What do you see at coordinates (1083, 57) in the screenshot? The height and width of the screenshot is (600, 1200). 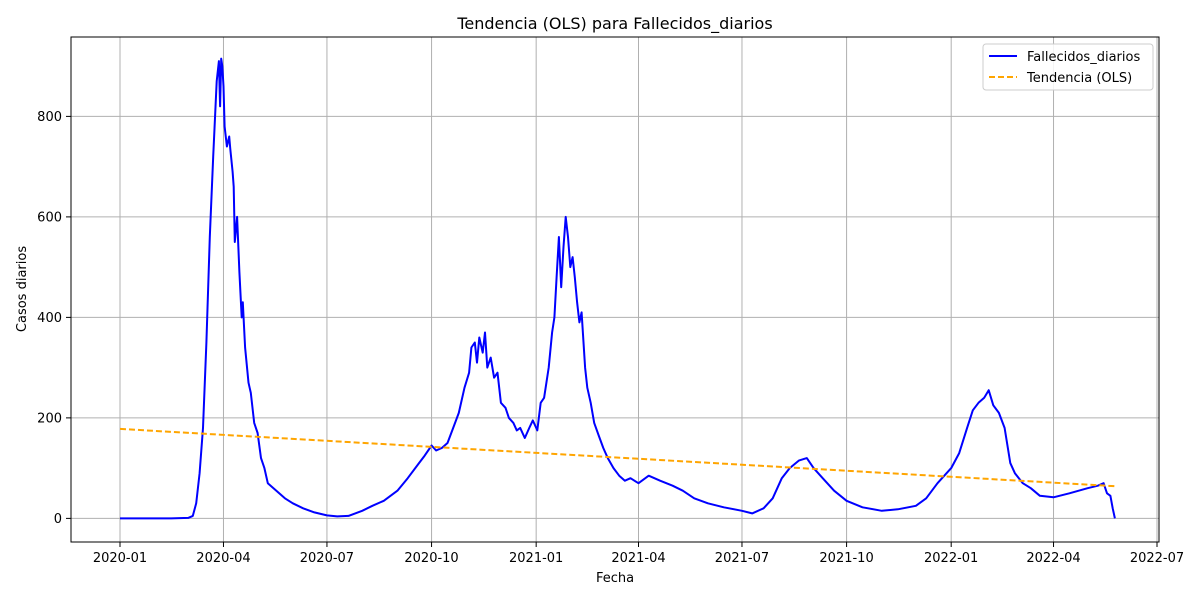 I see `legend-label-fallecidos: Fallecidos_diarios` at bounding box center [1083, 57].